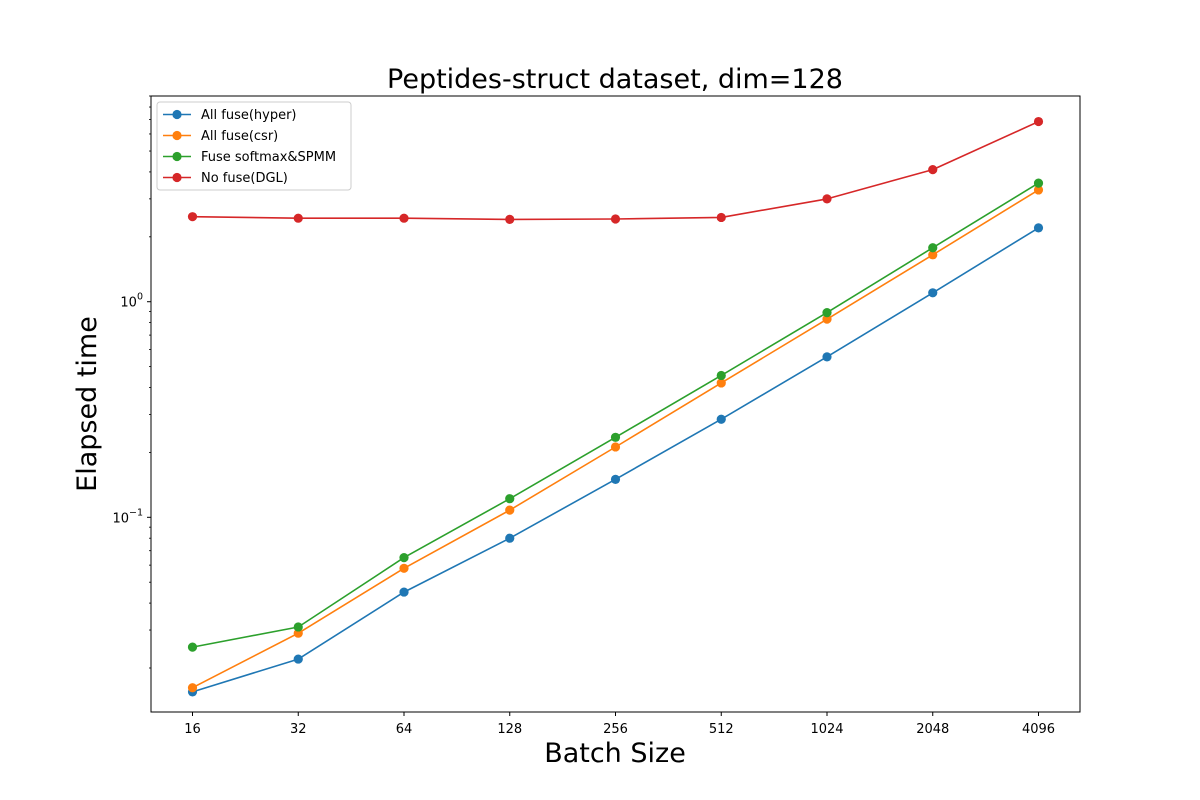 This screenshot has height=800, width=1200. Describe the element at coordinates (1038, 729) in the screenshot. I see `x-tick-label: 4096` at that location.